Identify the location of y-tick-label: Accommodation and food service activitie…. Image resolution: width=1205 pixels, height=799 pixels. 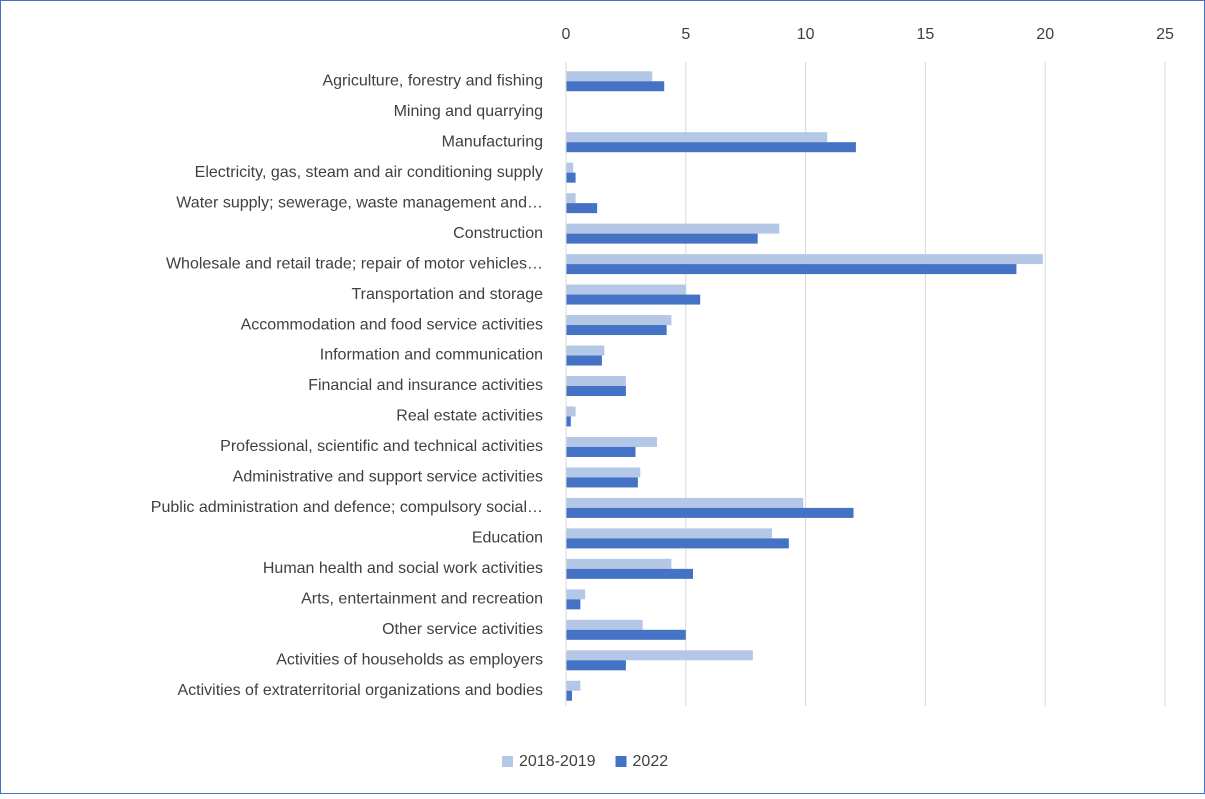
(392, 324).